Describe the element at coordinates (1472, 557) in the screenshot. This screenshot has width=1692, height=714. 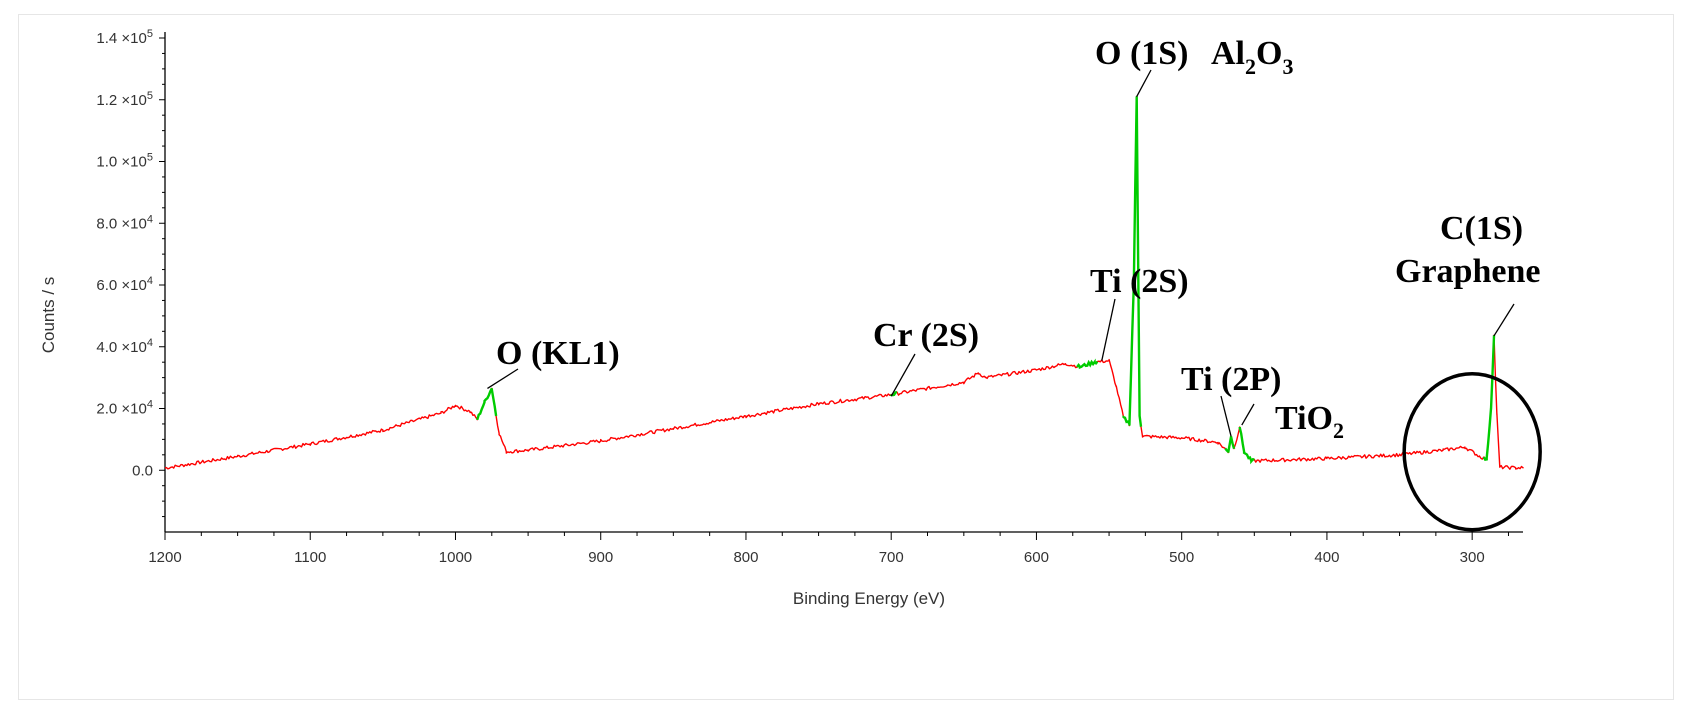
I see `x-tick-label: 300` at that location.